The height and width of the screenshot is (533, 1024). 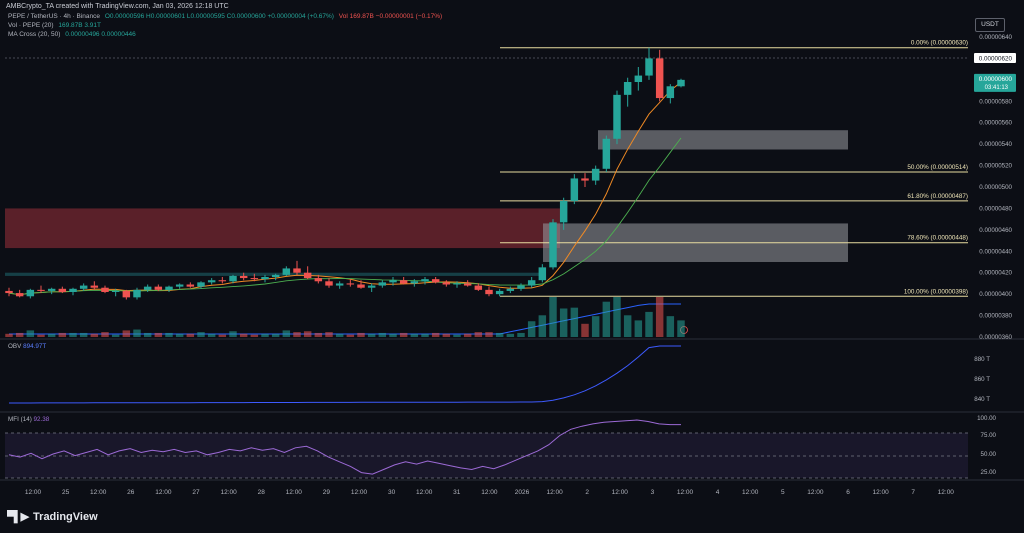 I want to click on last-price-tag, so click(x=995, y=82).